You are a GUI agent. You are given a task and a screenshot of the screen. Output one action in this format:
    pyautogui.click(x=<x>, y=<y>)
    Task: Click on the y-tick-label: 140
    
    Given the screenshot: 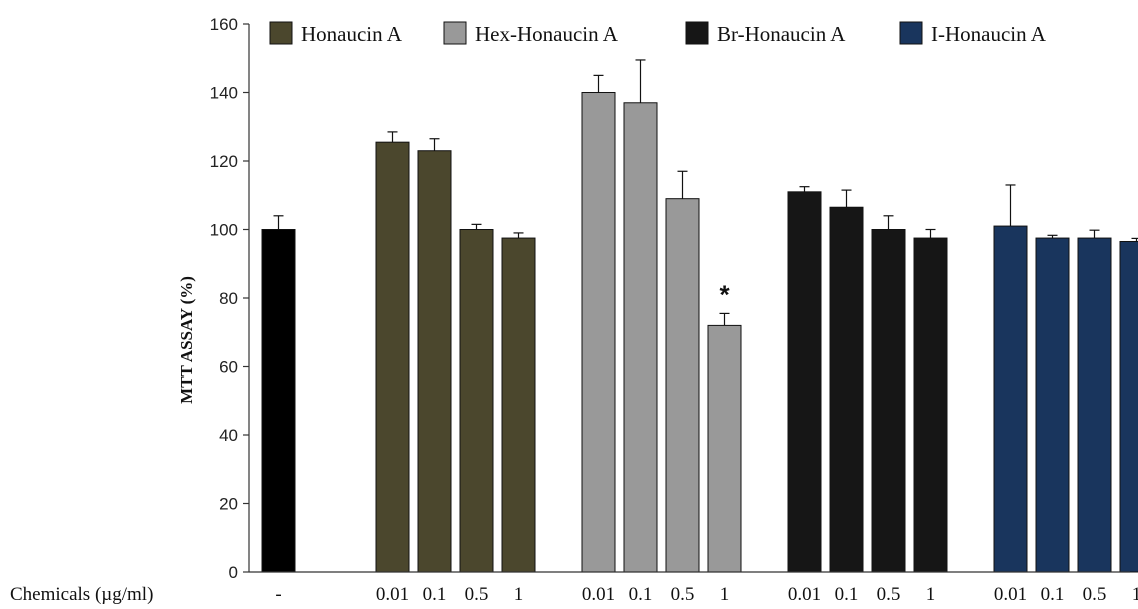 What is the action you would take?
    pyautogui.click(x=224, y=93)
    